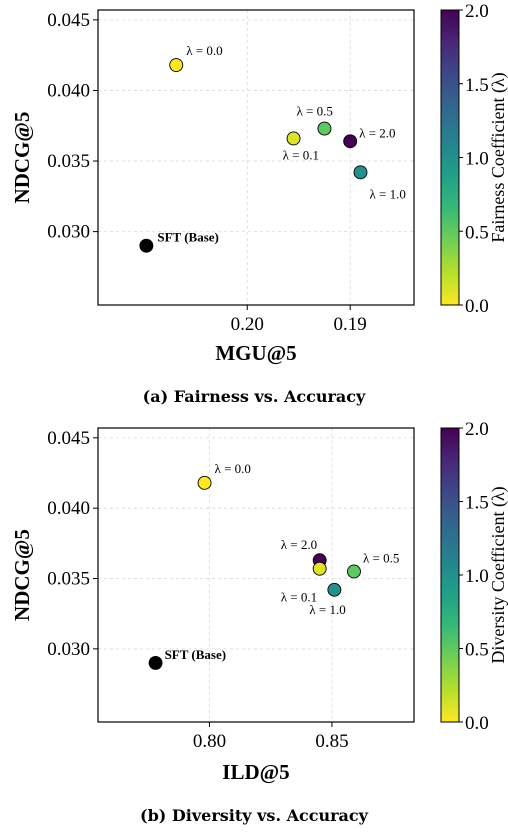 Image resolution: width=508 pixels, height=837 pixels. Describe the element at coordinates (498, 157) in the screenshot. I see `colorbar-label: Fairness Coefficient (λ)` at that location.